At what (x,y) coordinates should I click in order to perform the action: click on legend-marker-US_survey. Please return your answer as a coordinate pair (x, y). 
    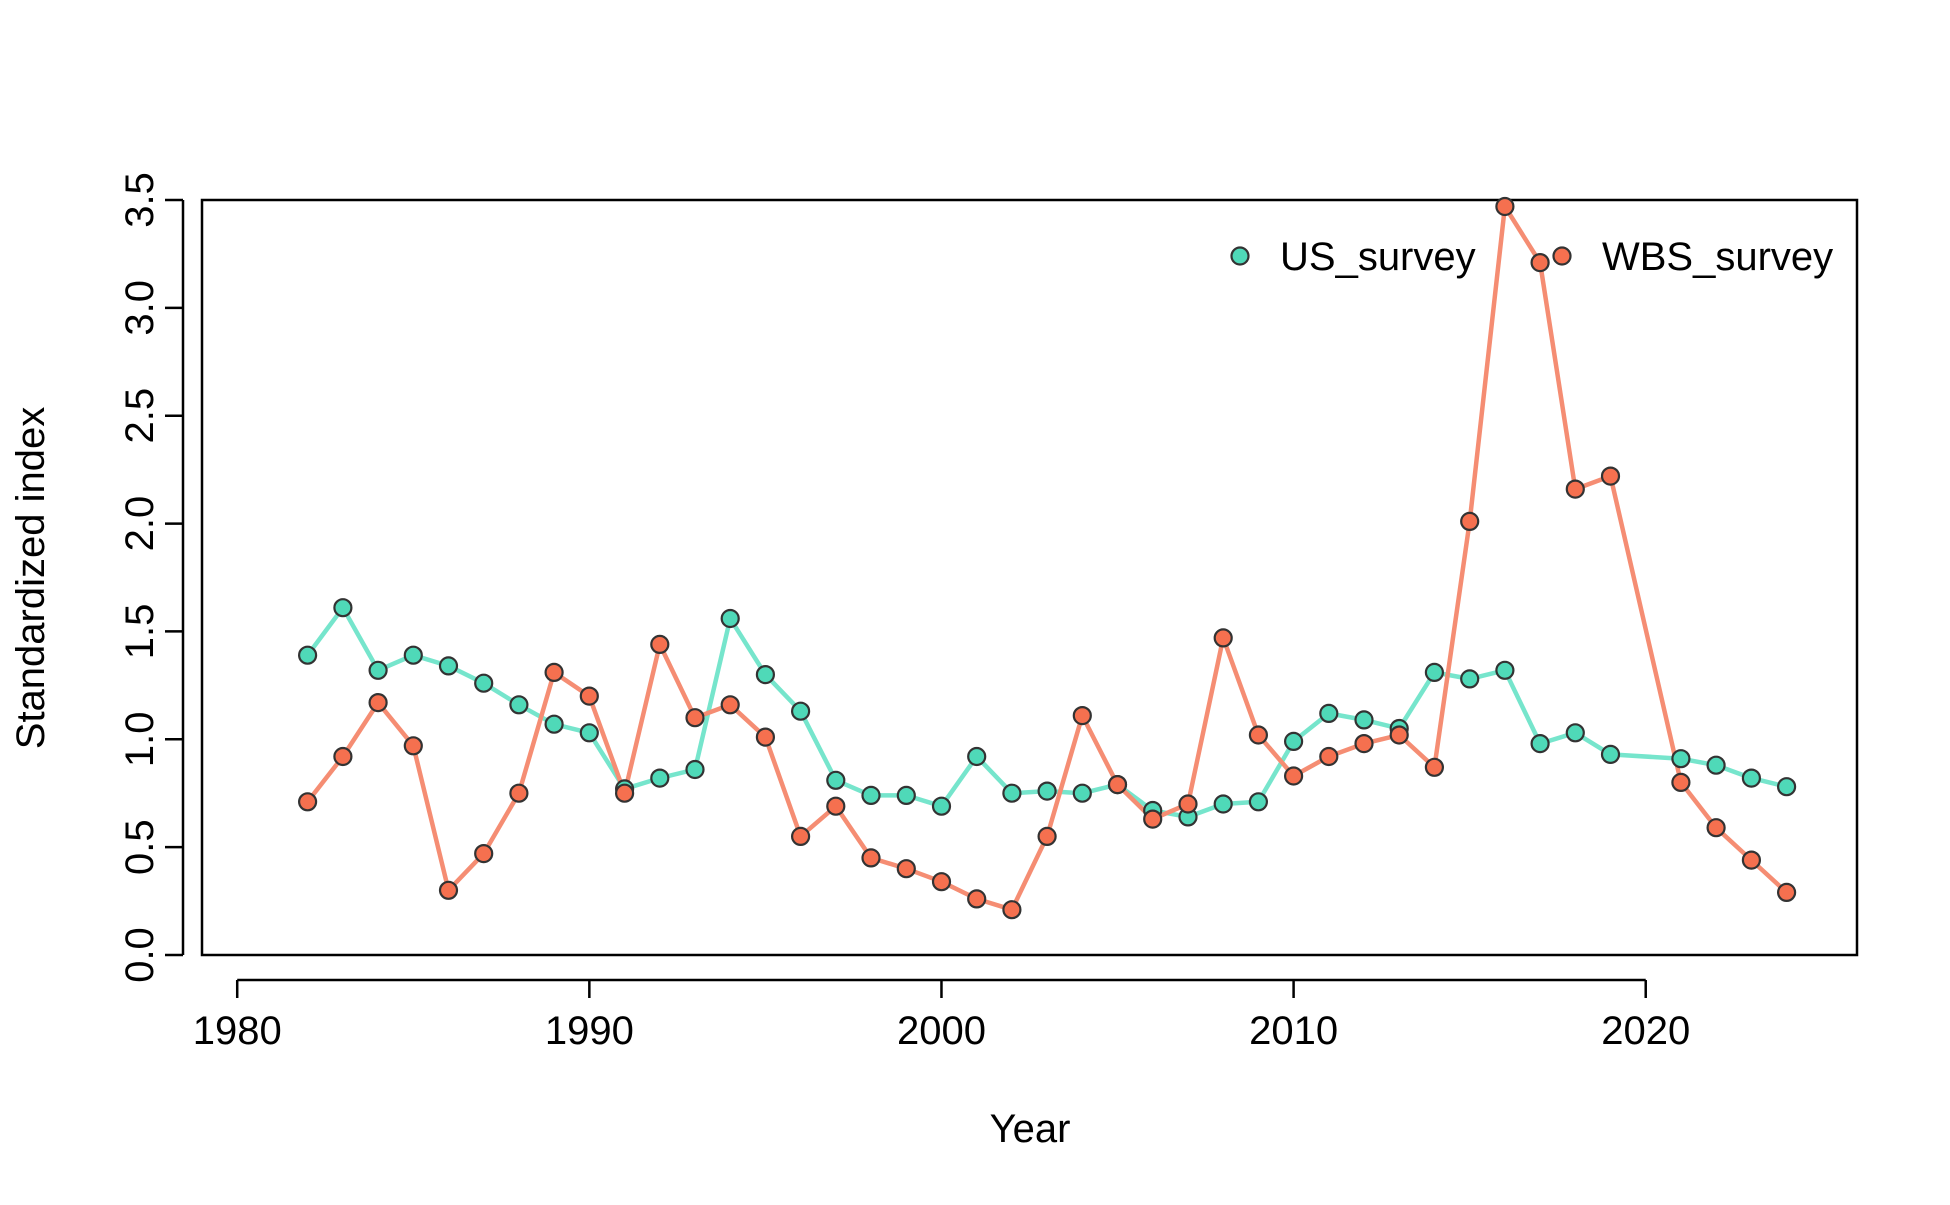
    Looking at the image, I should click on (1240, 256).